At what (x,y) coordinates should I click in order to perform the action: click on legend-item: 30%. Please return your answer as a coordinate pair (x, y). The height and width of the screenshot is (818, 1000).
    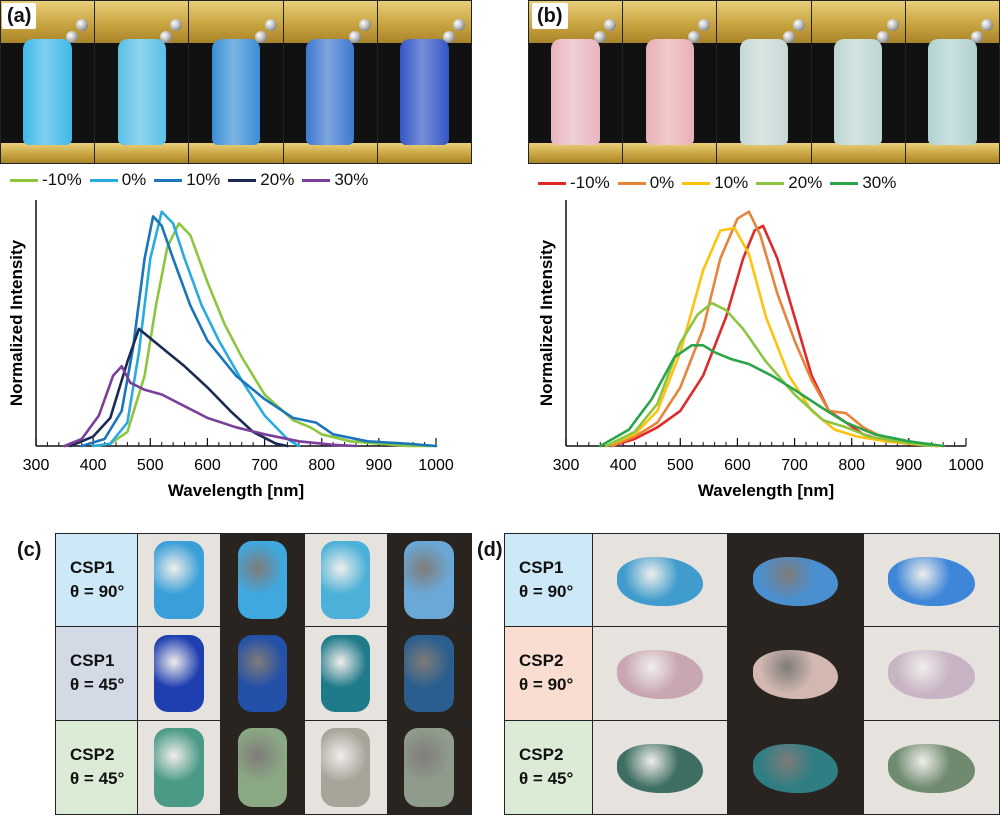
    Looking at the image, I should click on (335, 180).